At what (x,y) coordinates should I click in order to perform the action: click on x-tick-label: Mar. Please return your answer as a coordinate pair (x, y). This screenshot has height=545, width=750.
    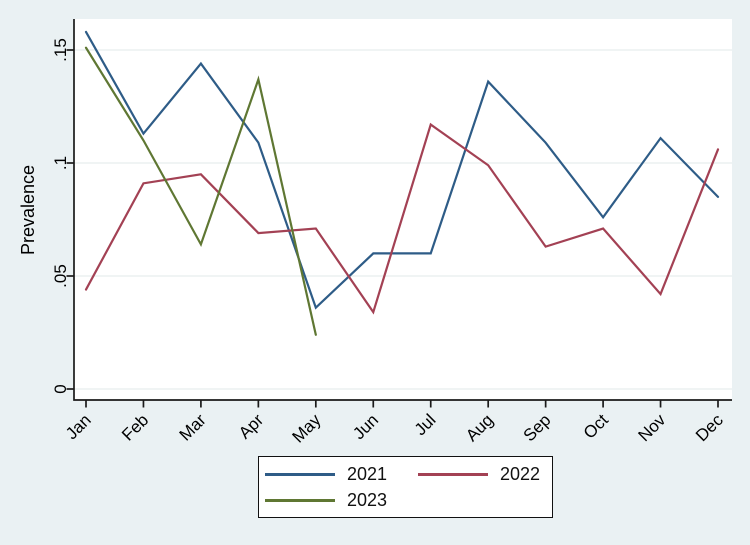
    Looking at the image, I should click on (193, 427).